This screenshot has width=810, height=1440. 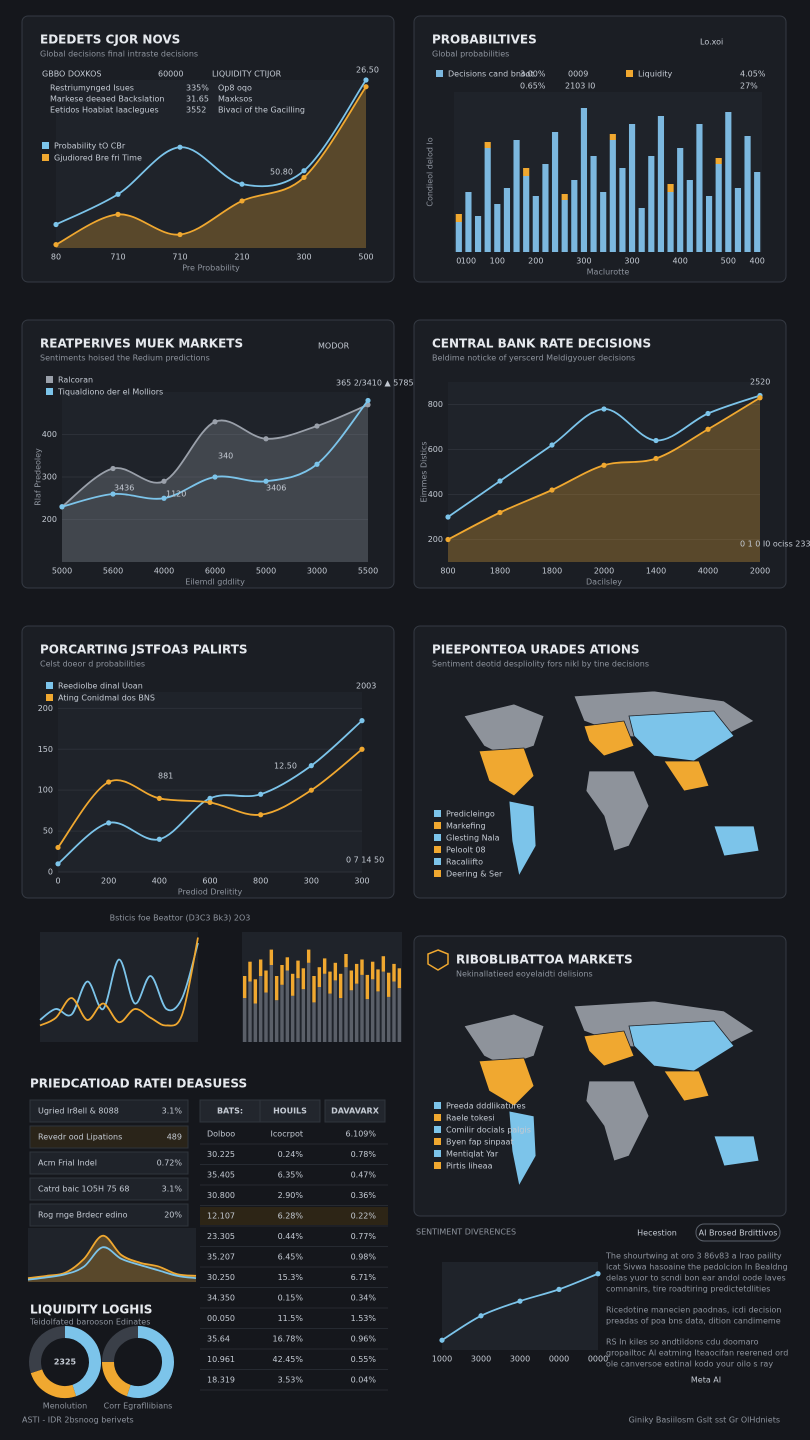 What do you see at coordinates (196, 110) in the screenshot?
I see `annotation: 3552` at bounding box center [196, 110].